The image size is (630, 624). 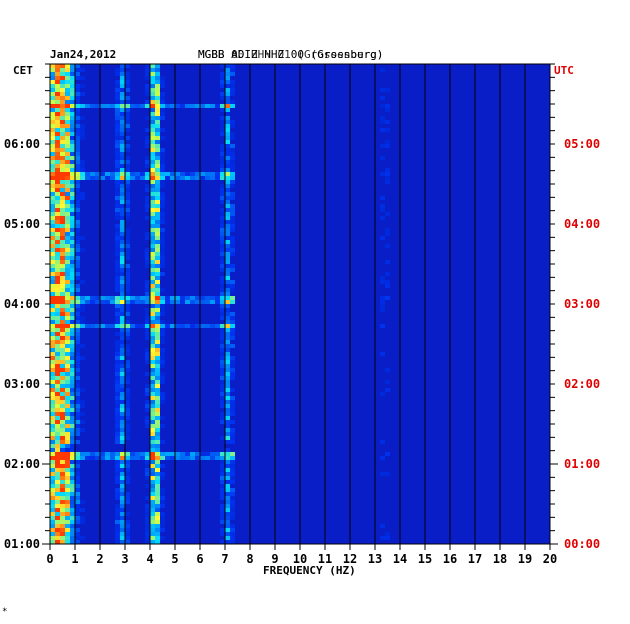 What do you see at coordinates (74, 559) in the screenshot?
I see `x-tick-label: 1` at bounding box center [74, 559].